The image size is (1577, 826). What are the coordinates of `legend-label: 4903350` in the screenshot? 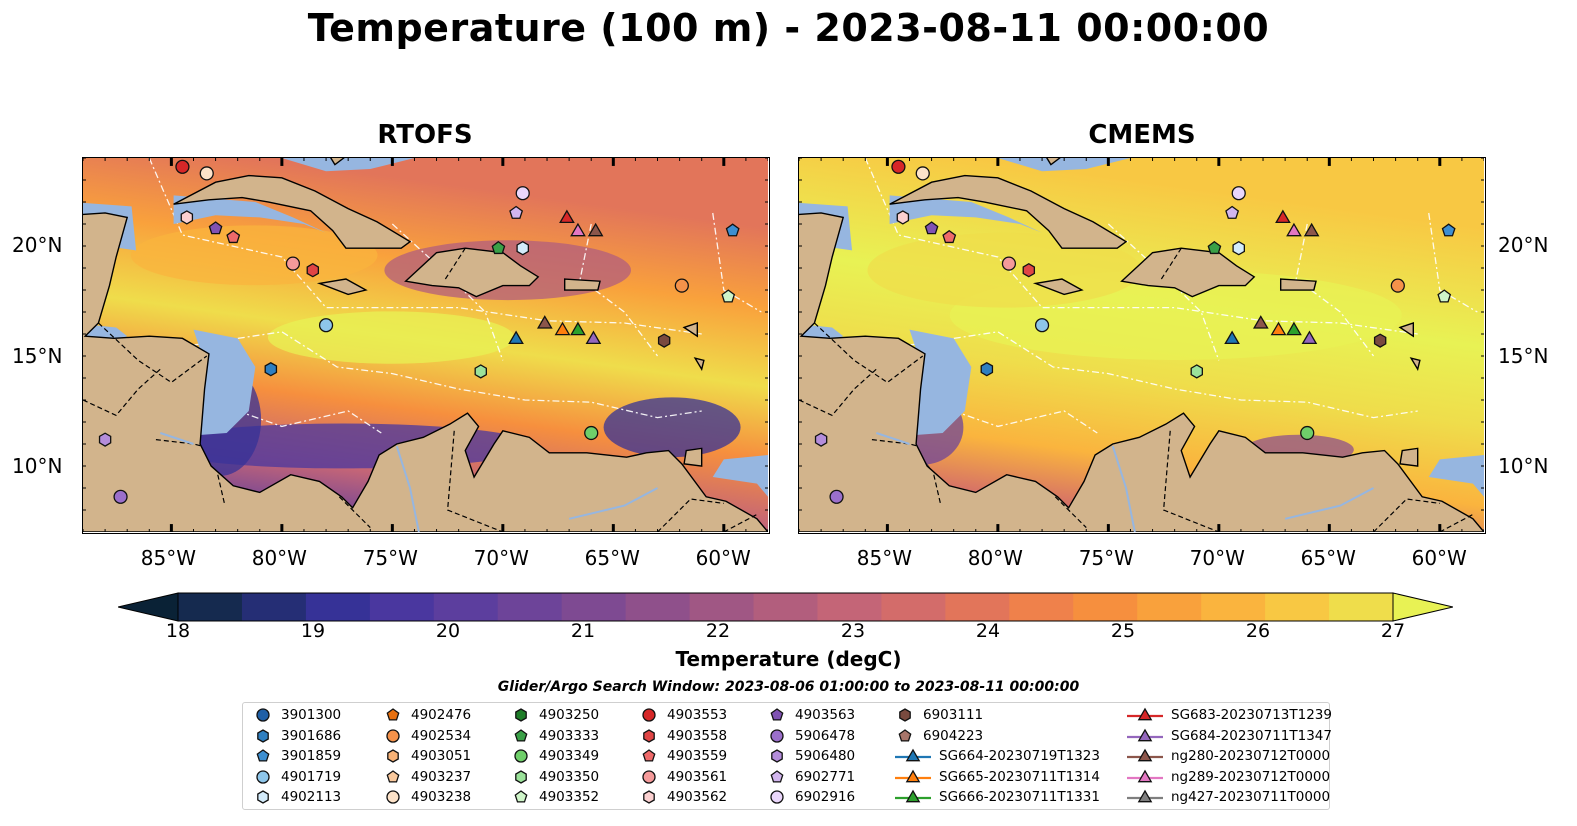 It's located at (569, 776).